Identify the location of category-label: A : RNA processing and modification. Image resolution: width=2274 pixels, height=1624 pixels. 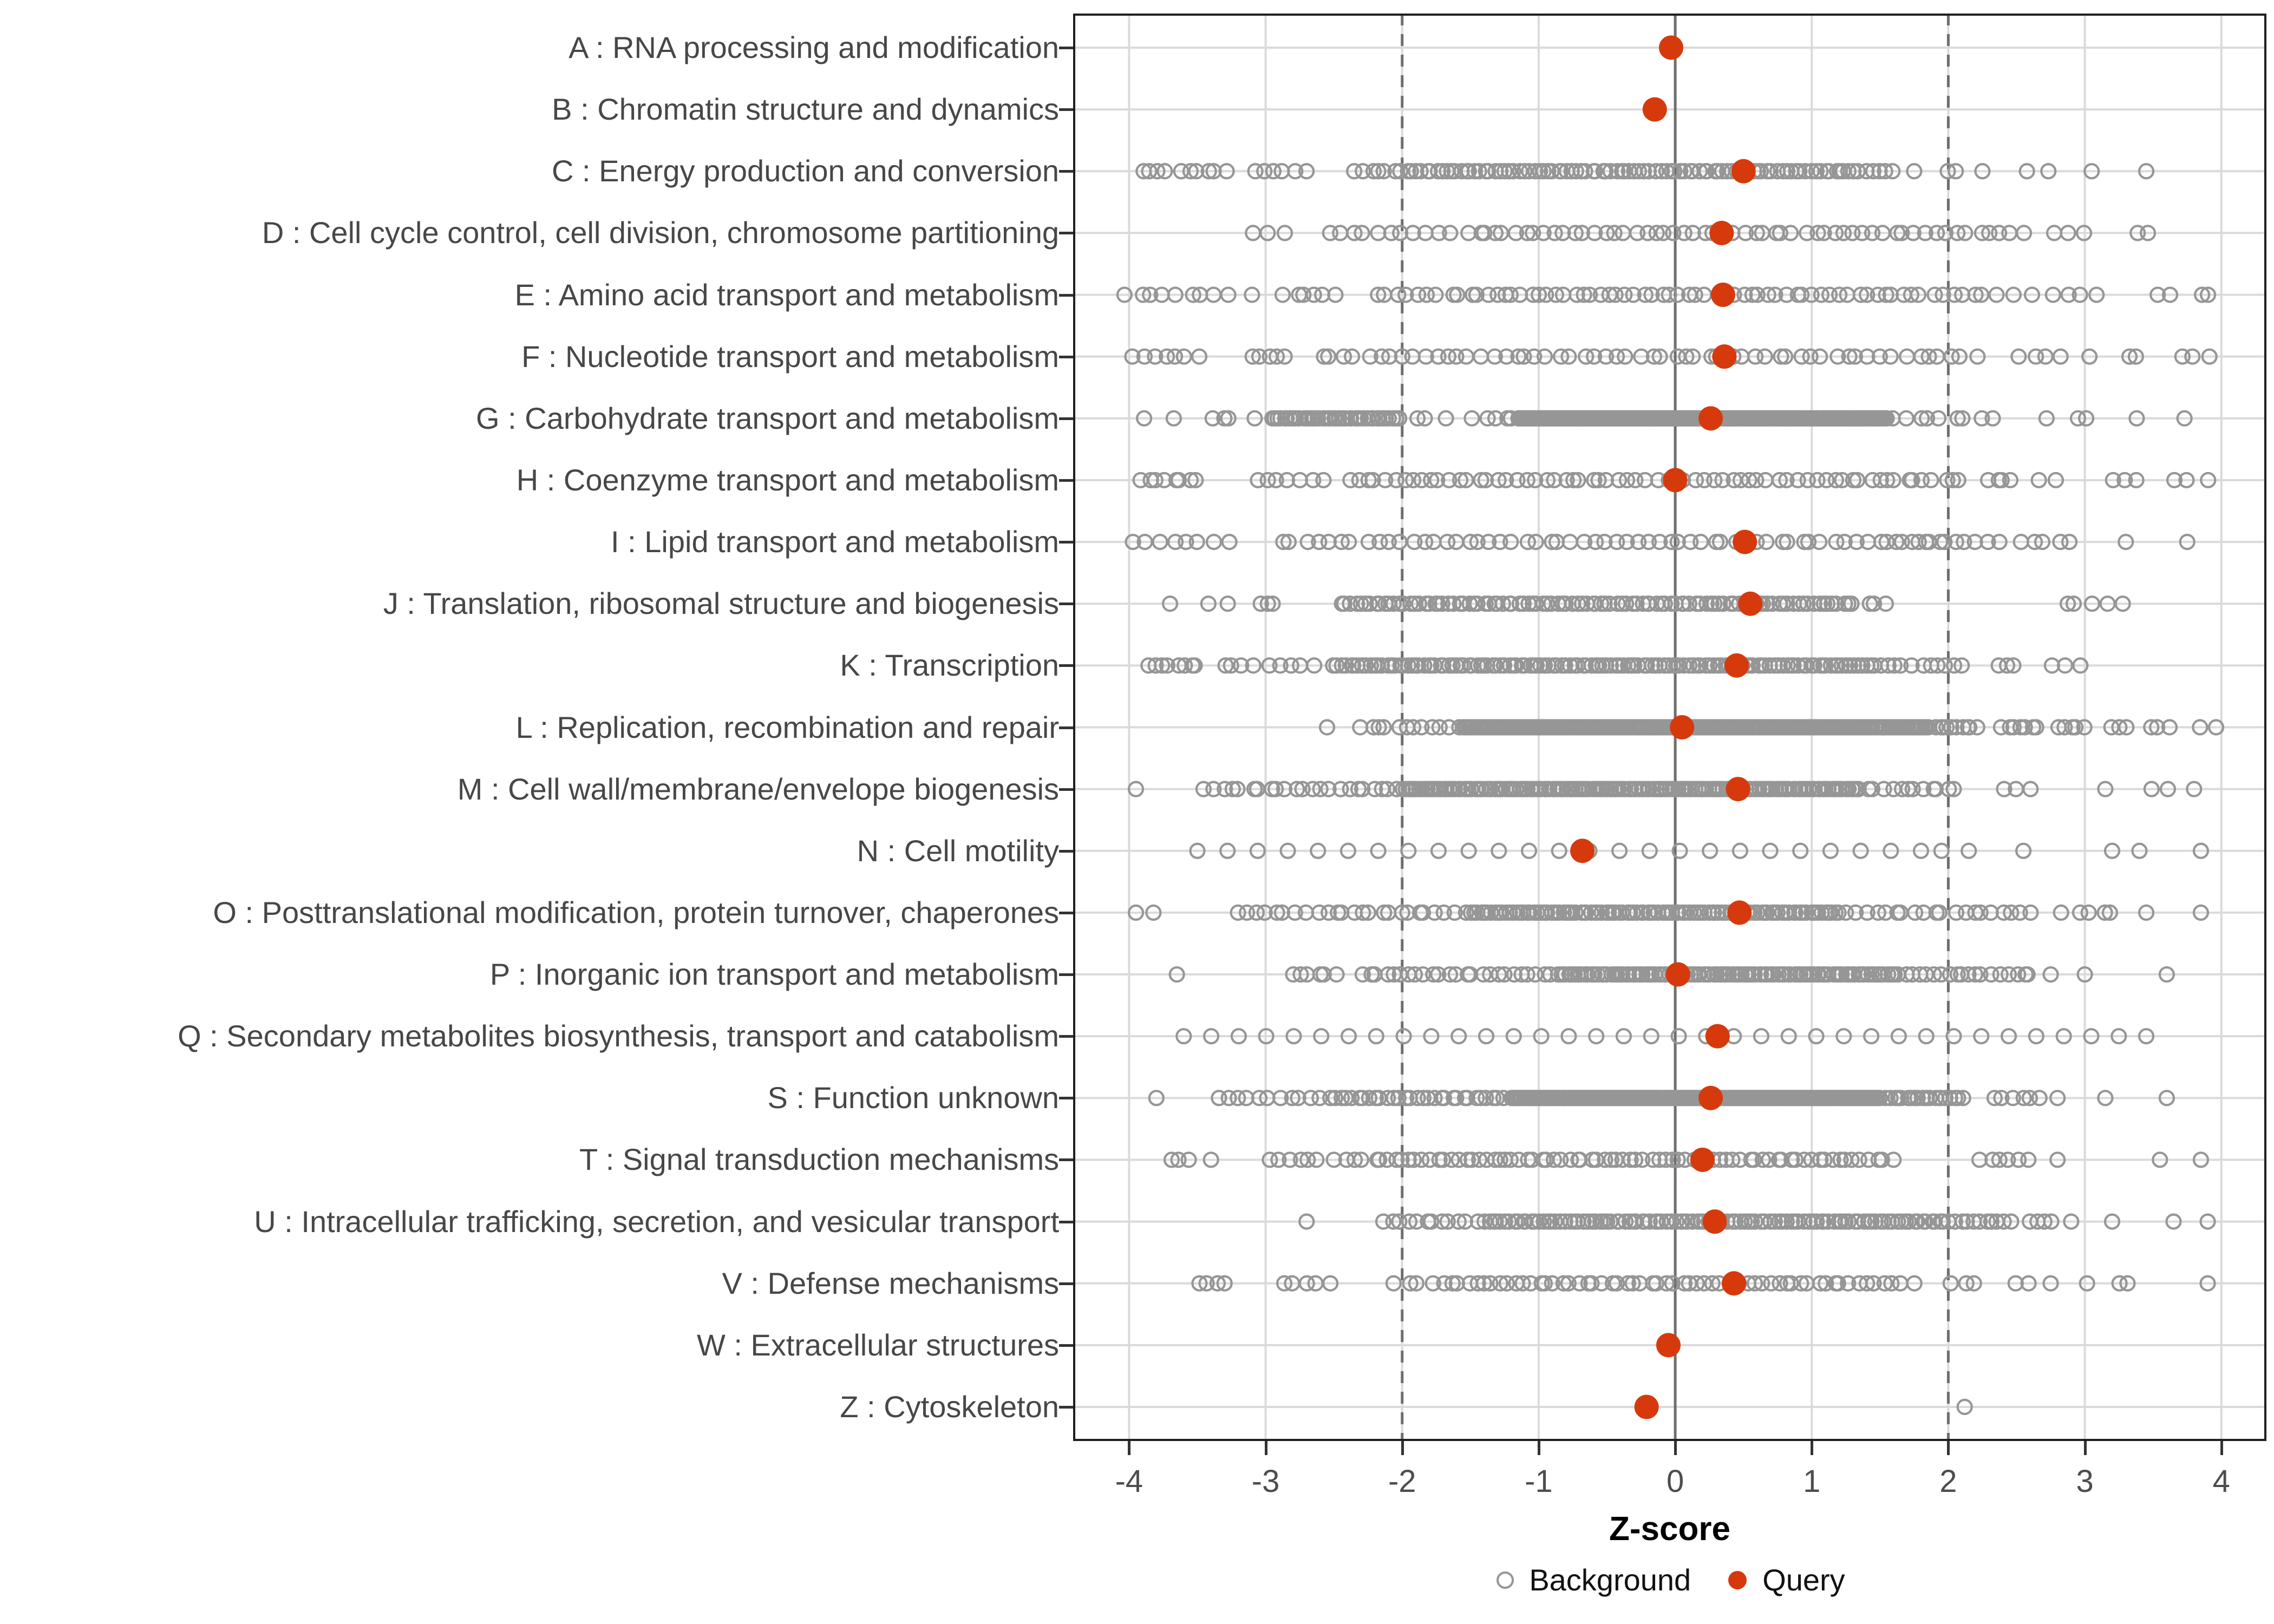
(813, 47).